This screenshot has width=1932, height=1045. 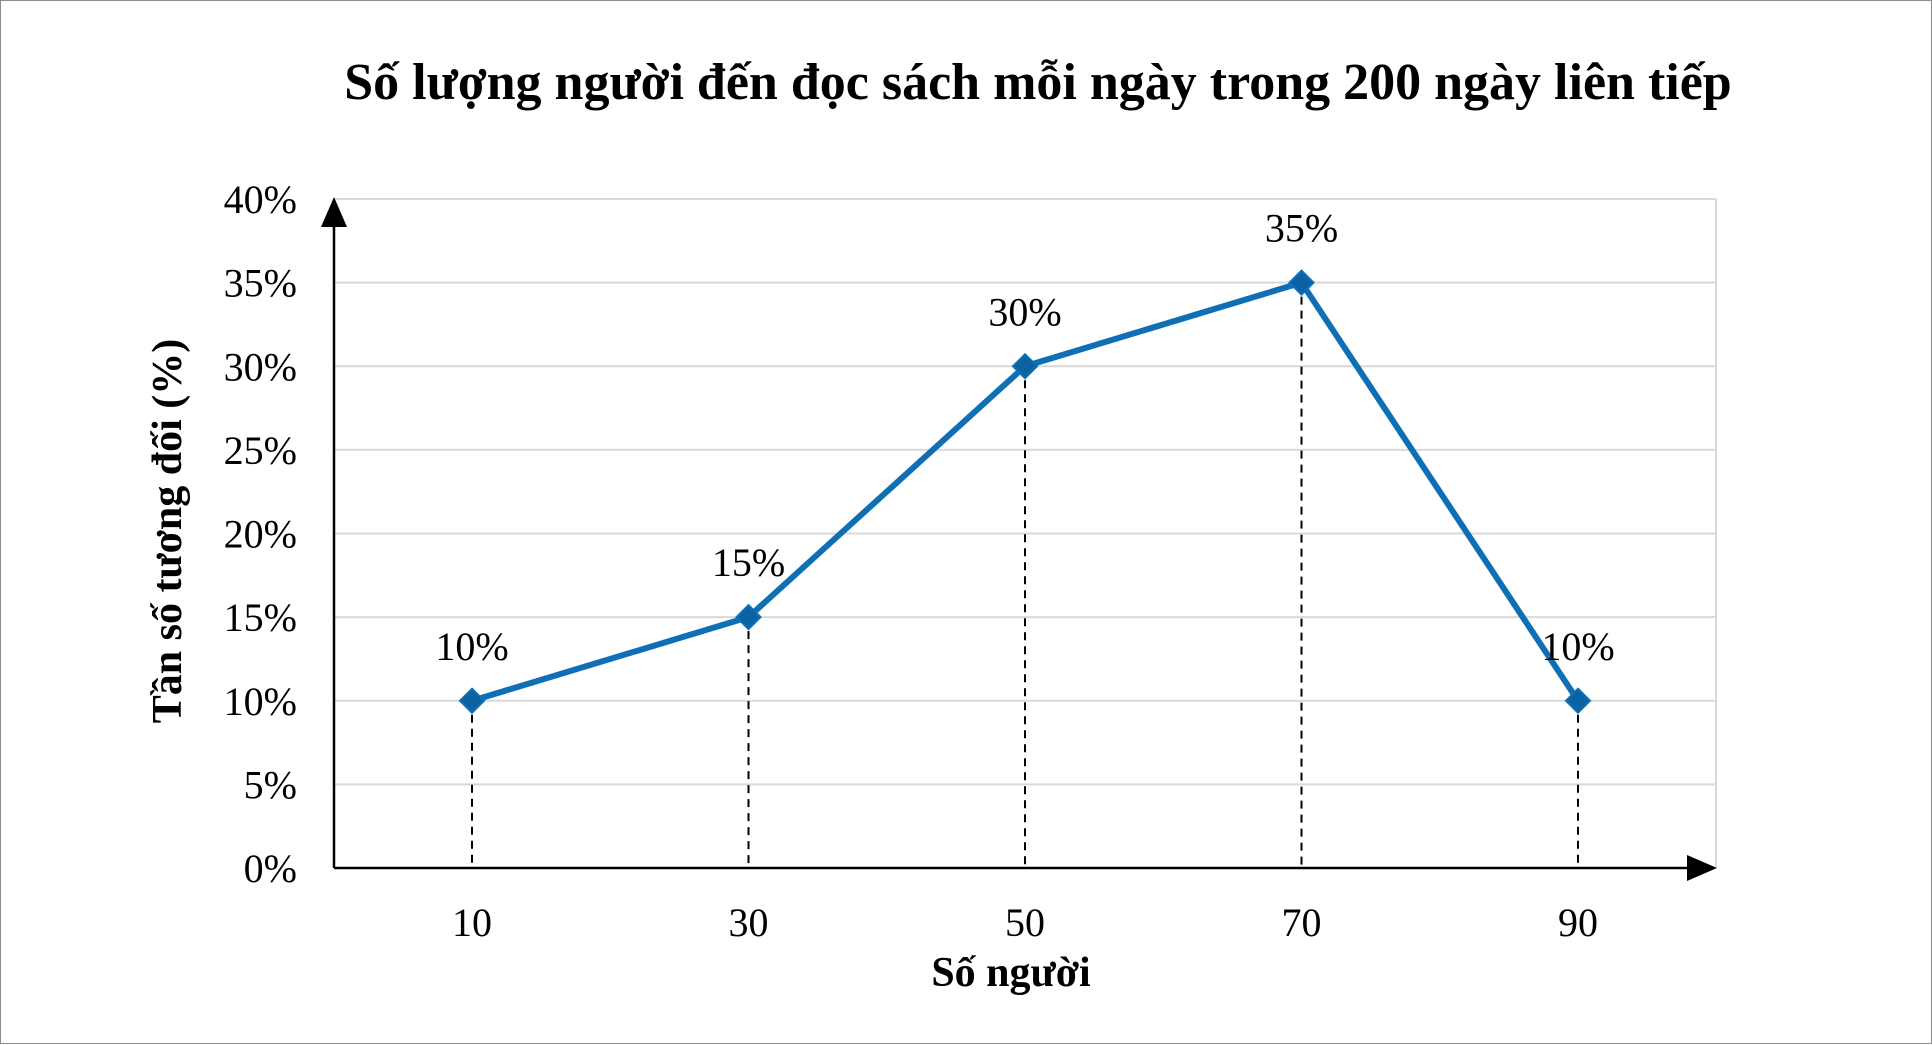 I want to click on x-axis-title: Số người, so click(x=1011, y=973).